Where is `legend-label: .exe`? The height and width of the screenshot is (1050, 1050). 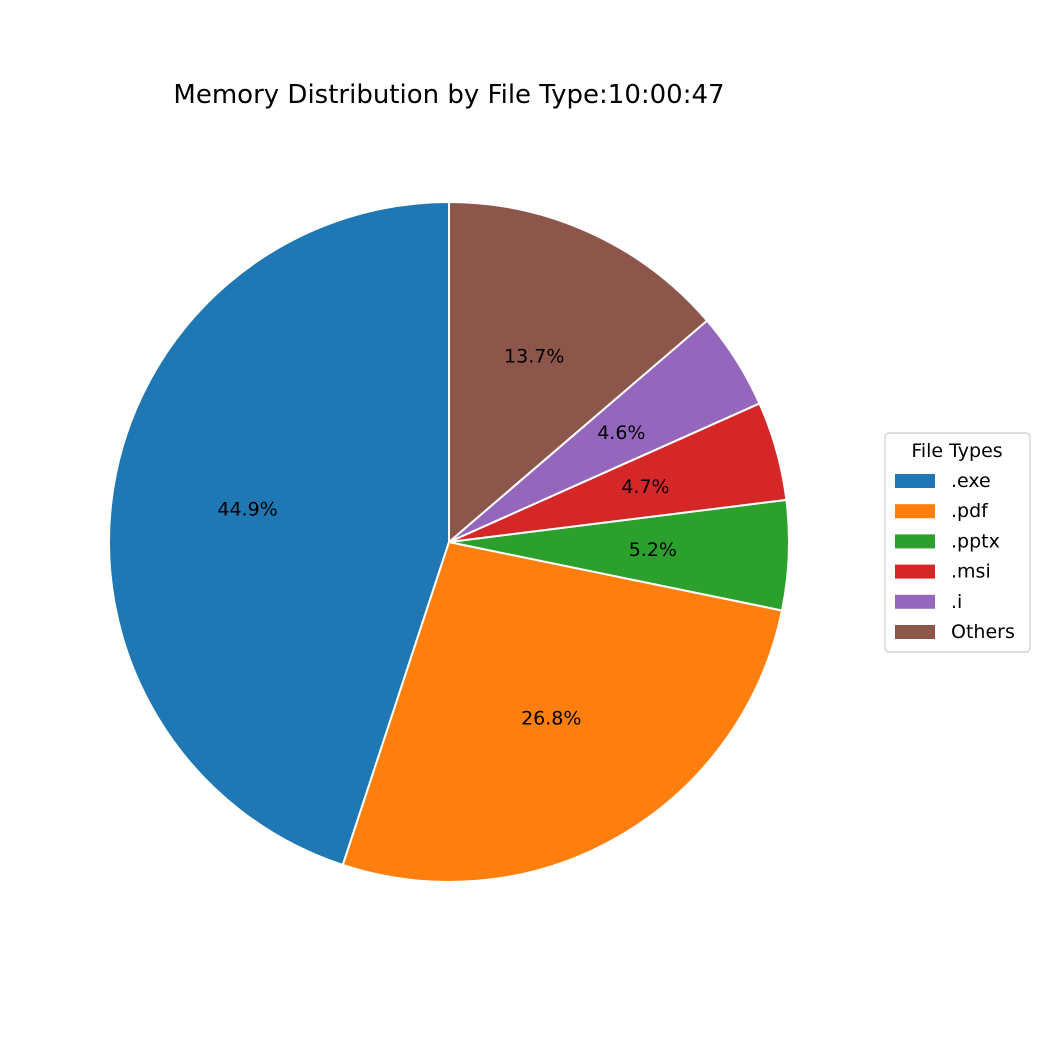
legend-label: .exe is located at coordinates (971, 481).